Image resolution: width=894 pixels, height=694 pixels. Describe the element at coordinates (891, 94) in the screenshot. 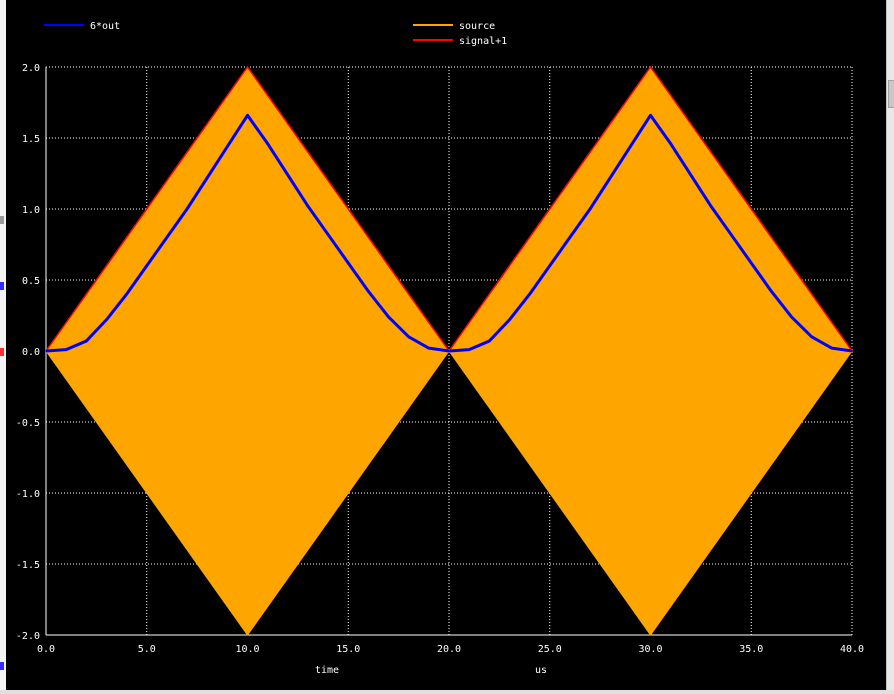

I see `scroll-thumb` at that location.